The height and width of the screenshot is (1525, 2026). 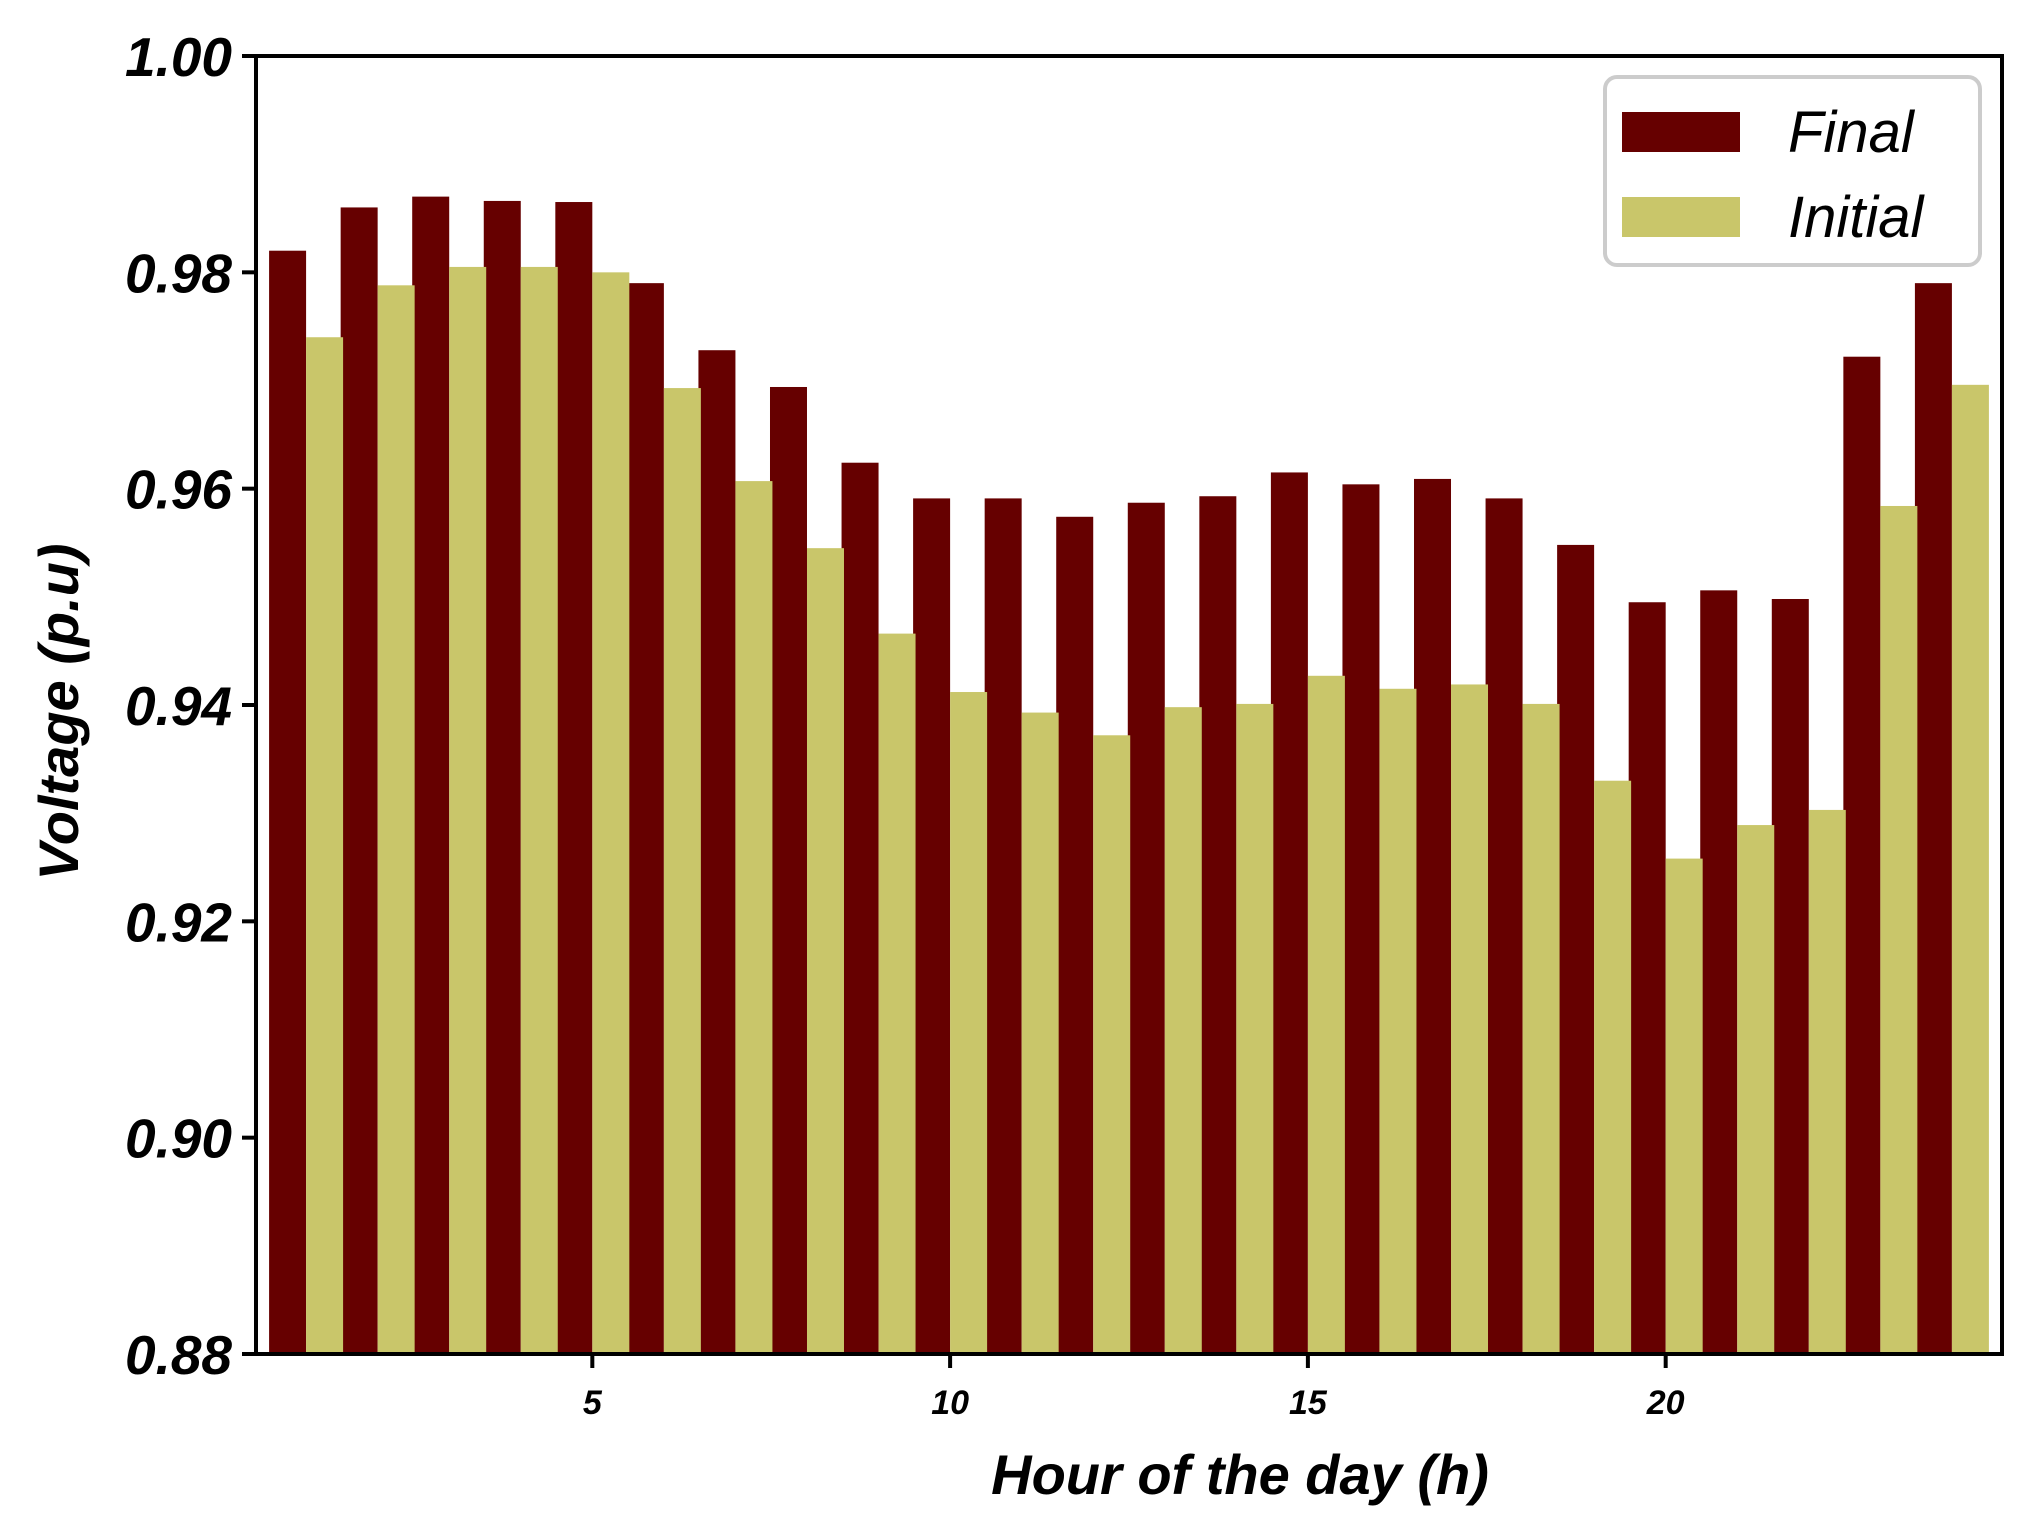 What do you see at coordinates (1852, 132) in the screenshot?
I see `legend-label-final: Final` at bounding box center [1852, 132].